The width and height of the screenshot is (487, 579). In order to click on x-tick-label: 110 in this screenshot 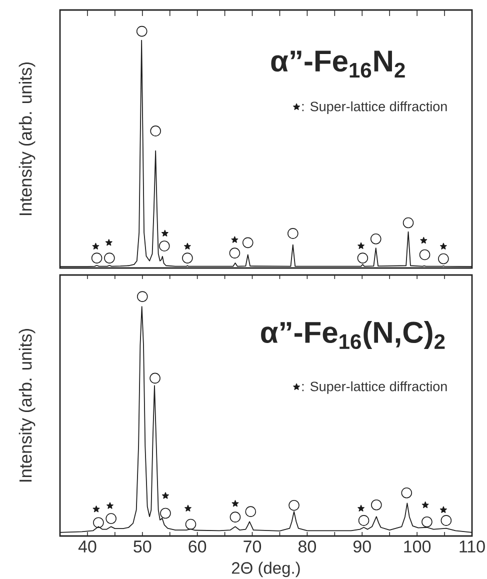, I will do `click(472, 546)`.